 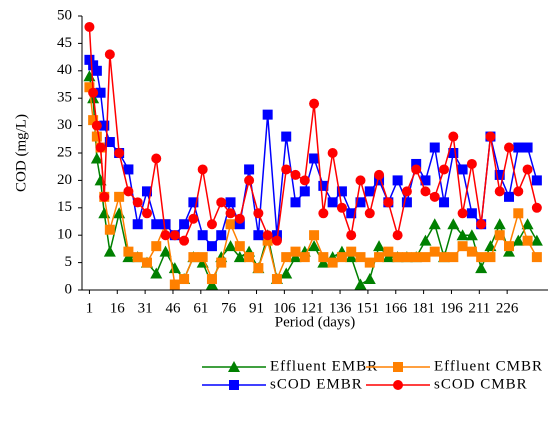 What do you see at coordinates (64, 152) in the screenshot?
I see `y-tick-label: 25` at bounding box center [64, 152].